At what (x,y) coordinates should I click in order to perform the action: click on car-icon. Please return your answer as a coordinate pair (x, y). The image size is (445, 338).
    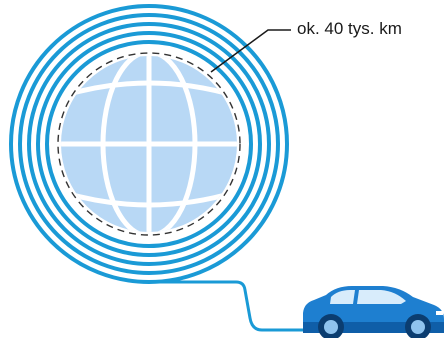
    Looking at the image, I should click on (373, 312).